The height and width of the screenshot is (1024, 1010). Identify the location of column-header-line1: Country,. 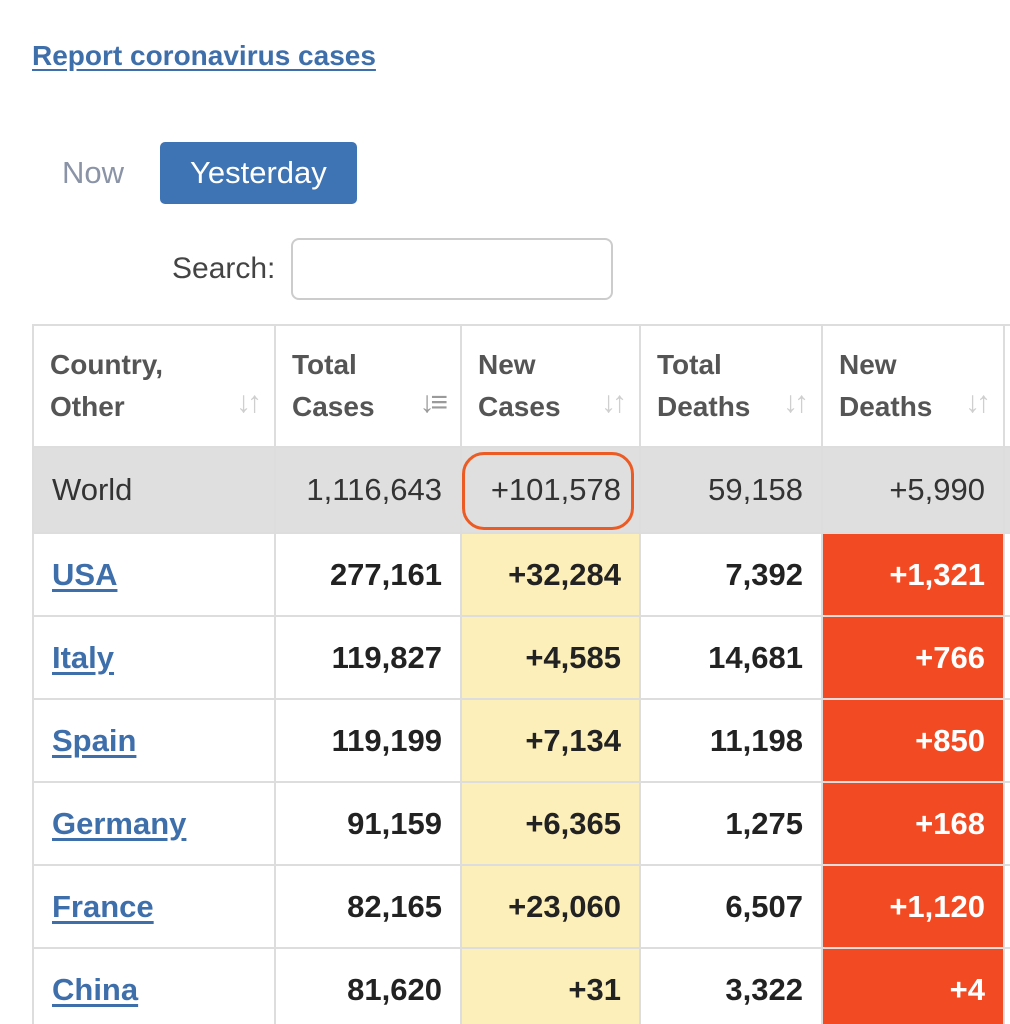
(107, 364).